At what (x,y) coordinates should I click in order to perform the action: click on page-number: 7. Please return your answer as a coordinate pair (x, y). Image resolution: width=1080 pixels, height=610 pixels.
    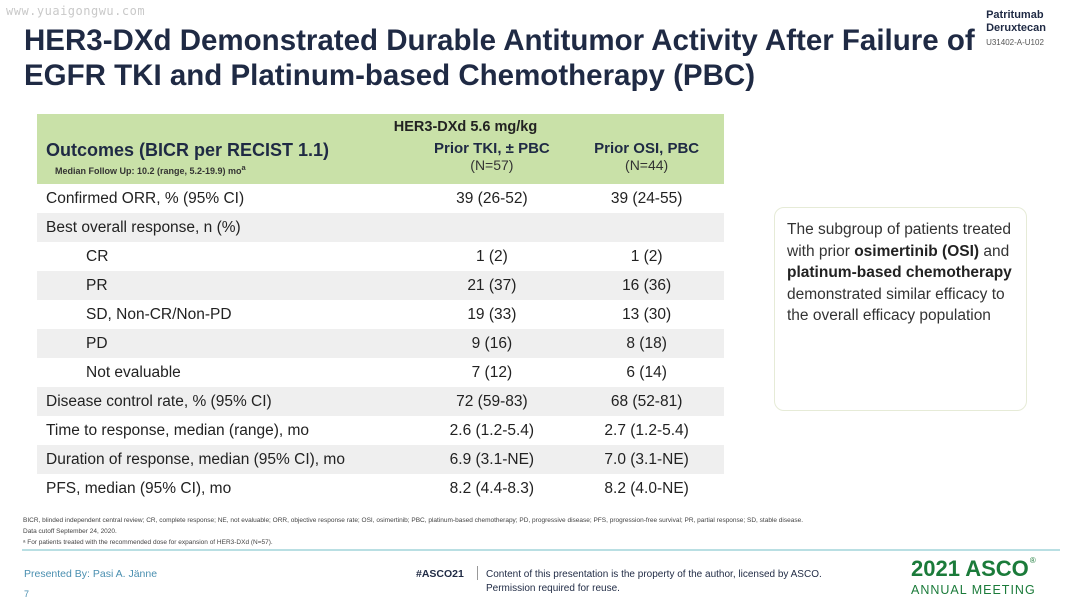
    Looking at the image, I should click on (27, 594).